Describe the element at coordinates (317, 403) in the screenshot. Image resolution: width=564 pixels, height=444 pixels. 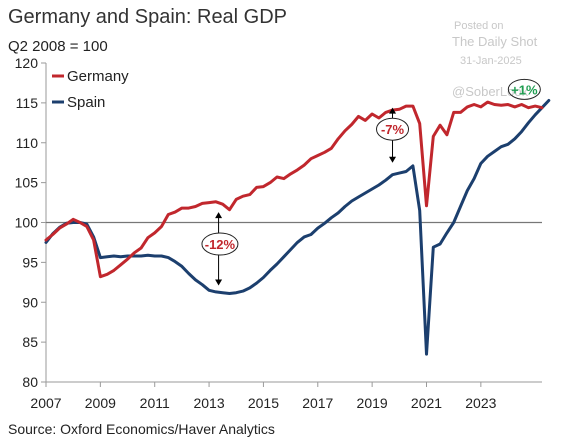
I see `x-tick-label: 2017` at that location.